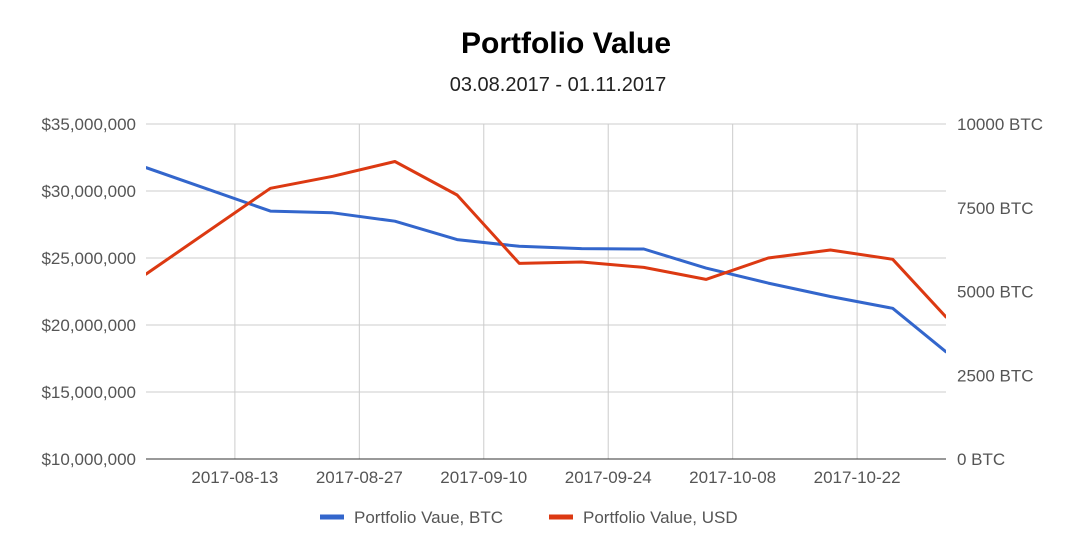  Describe the element at coordinates (857, 477) in the screenshot. I see `x-tick-label: 2017-10-22` at that location.